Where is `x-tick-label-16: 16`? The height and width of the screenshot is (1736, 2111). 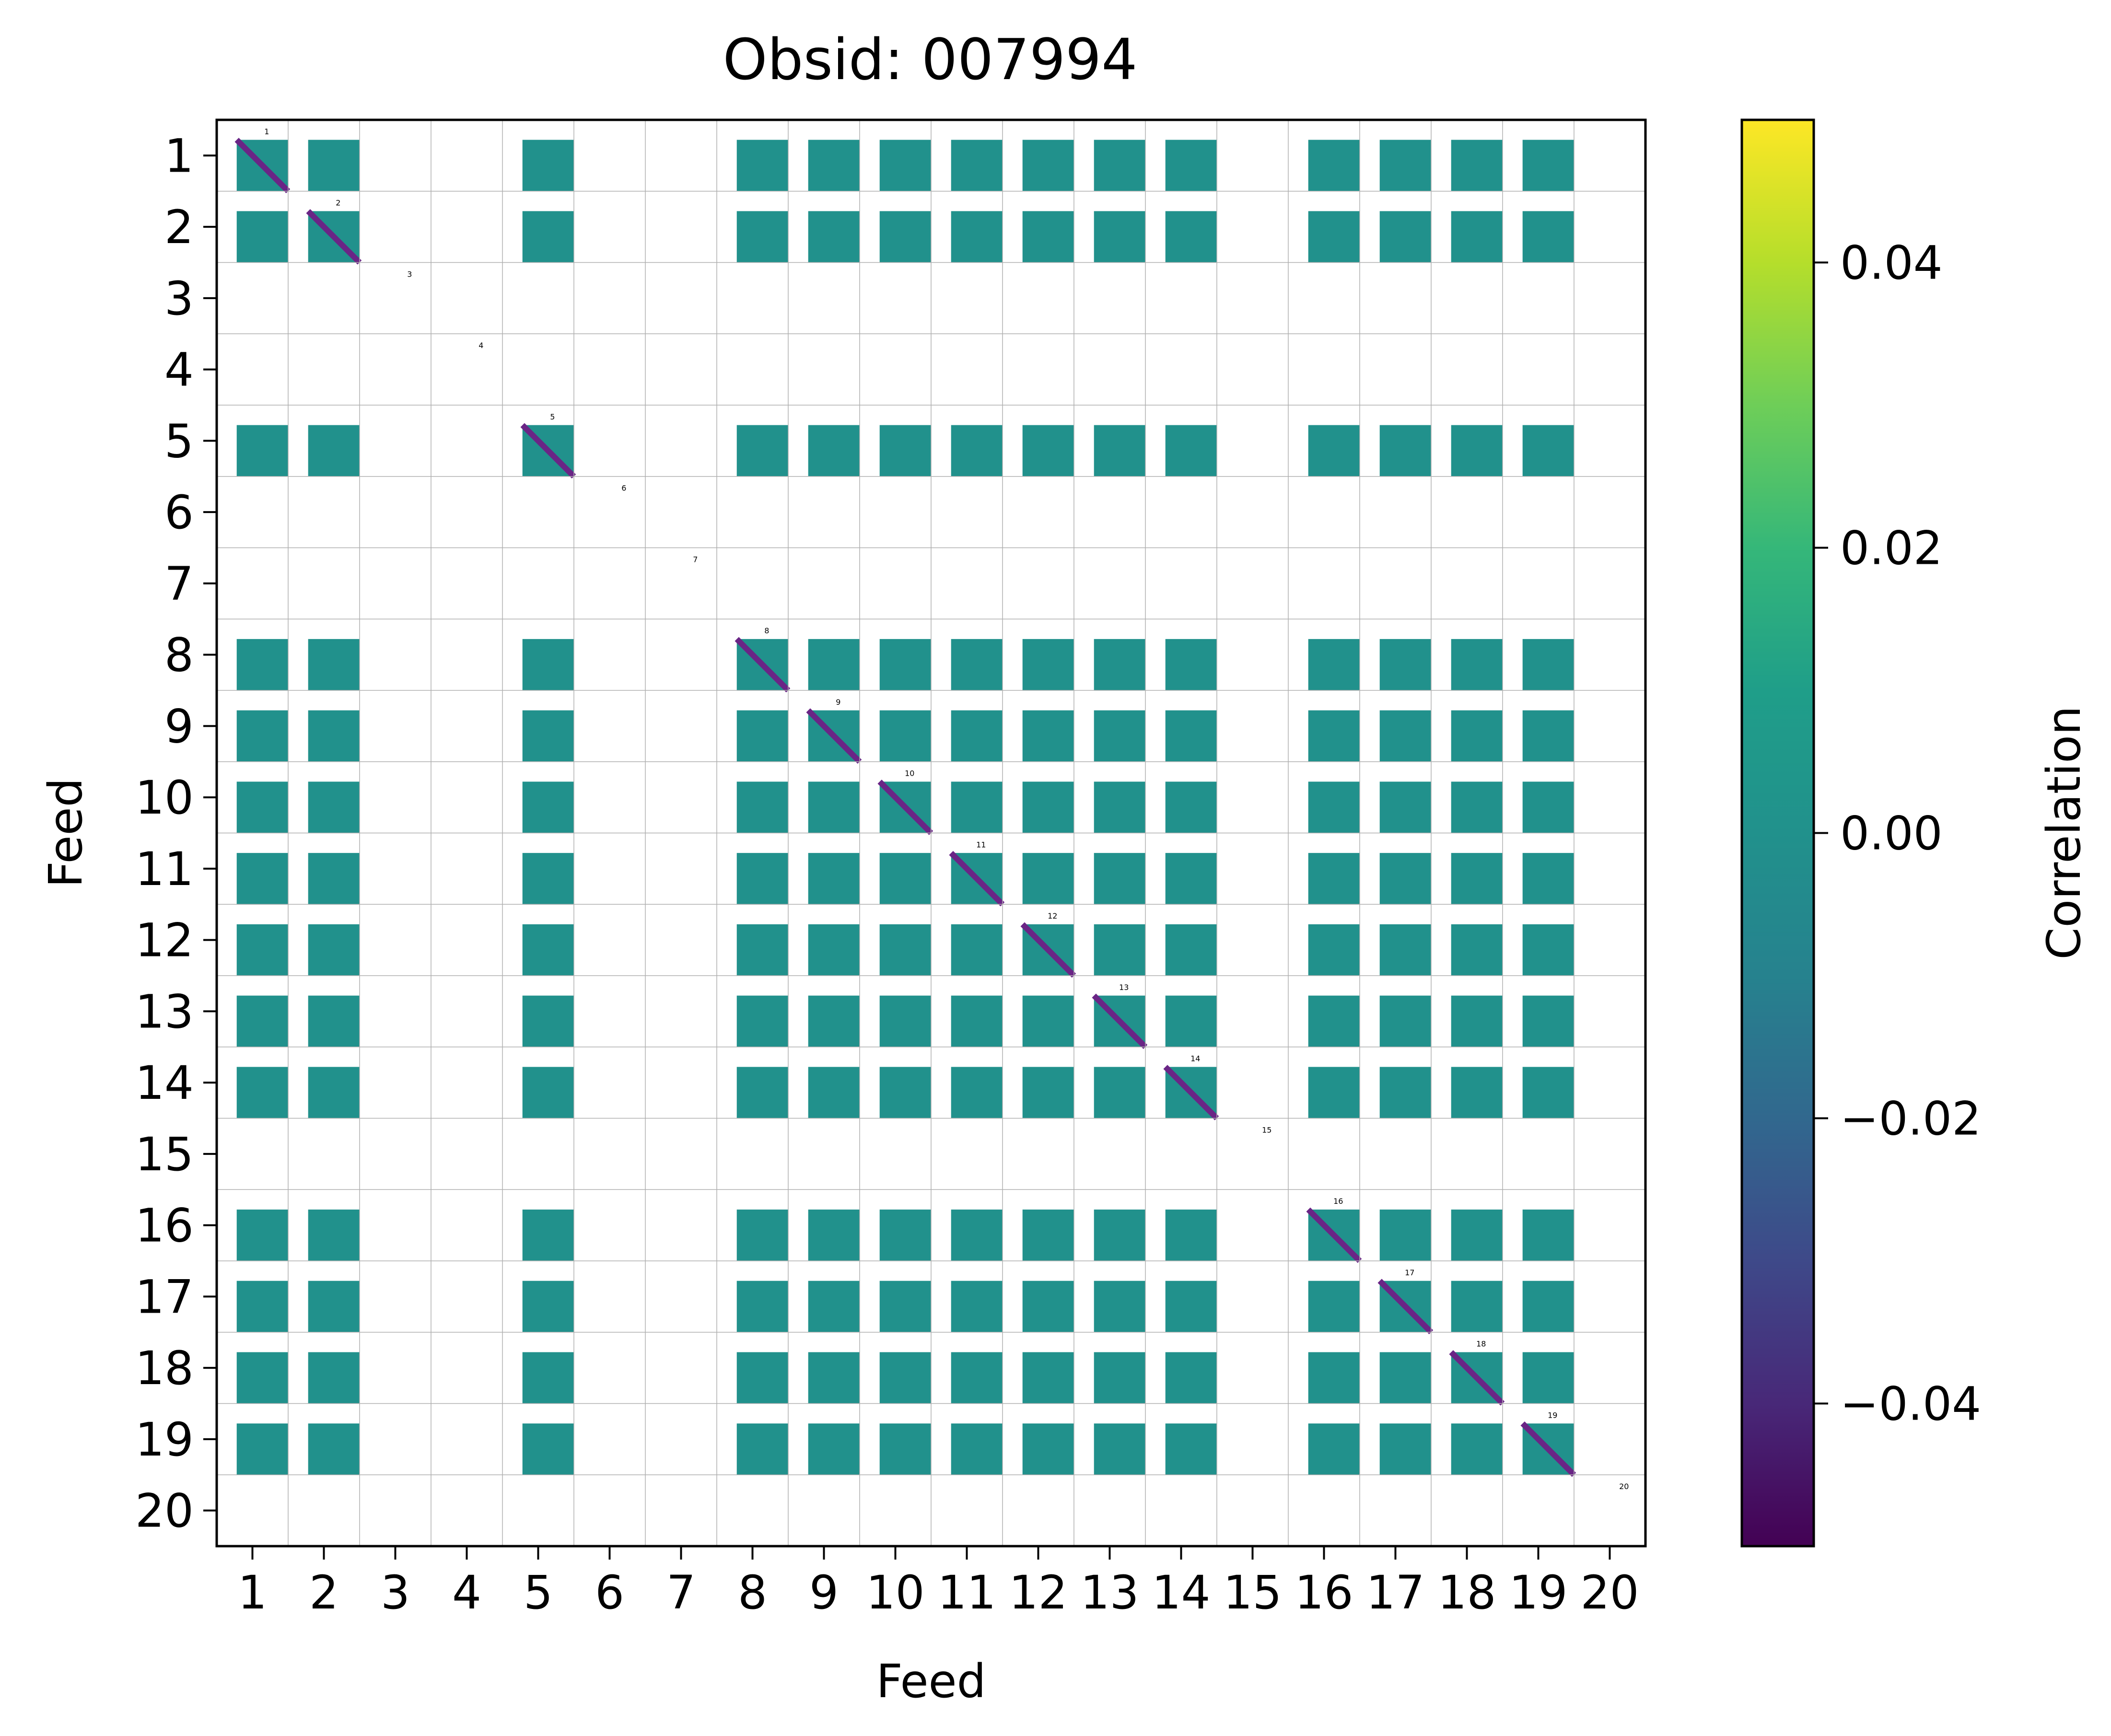
x-tick-label-16: 16 is located at coordinates (1324, 1592).